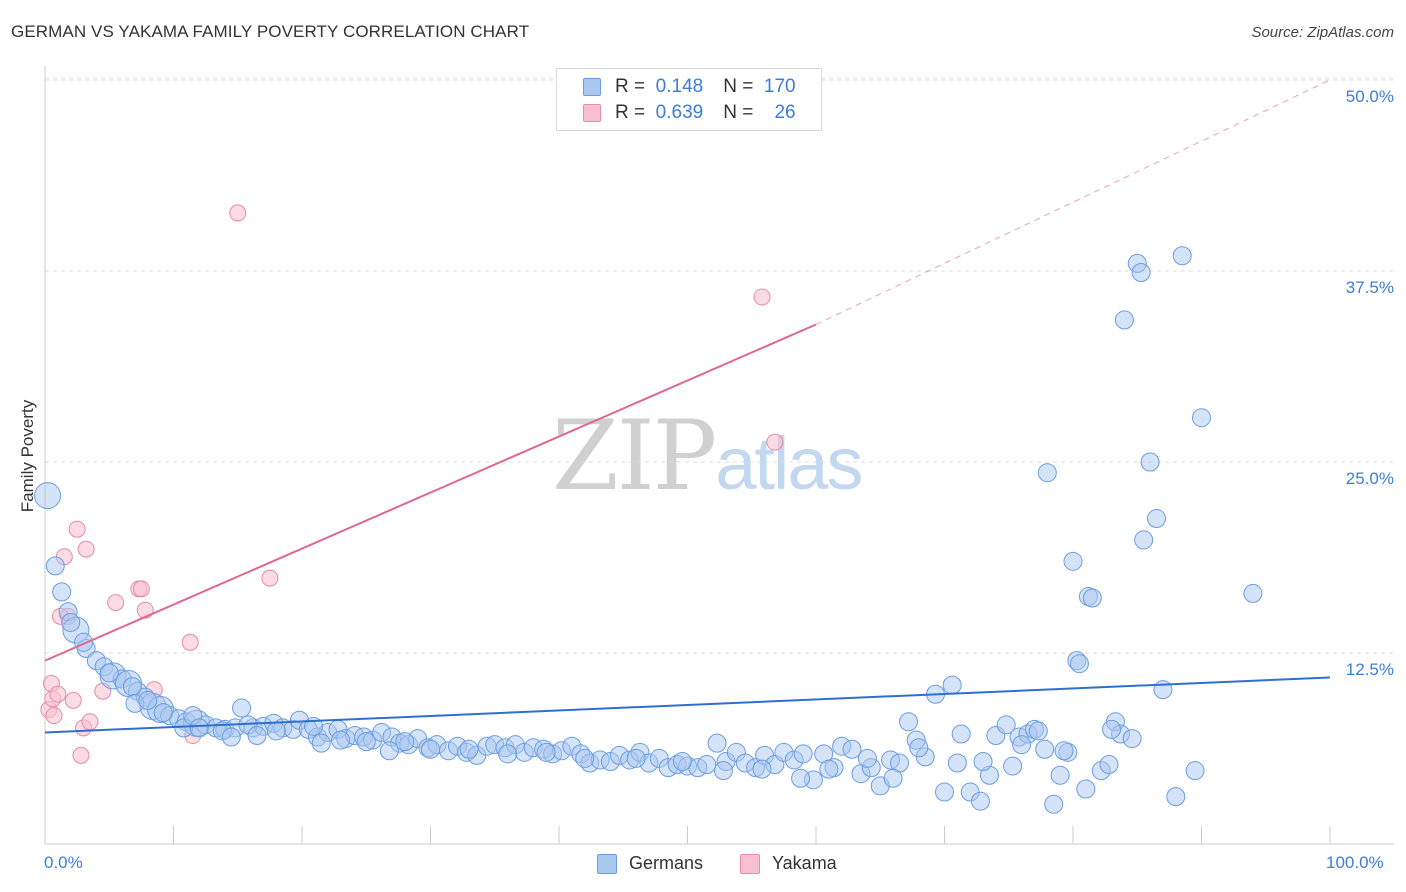  I want to click on y-tick-label-12-5: 12.5%, so click(1369, 669).